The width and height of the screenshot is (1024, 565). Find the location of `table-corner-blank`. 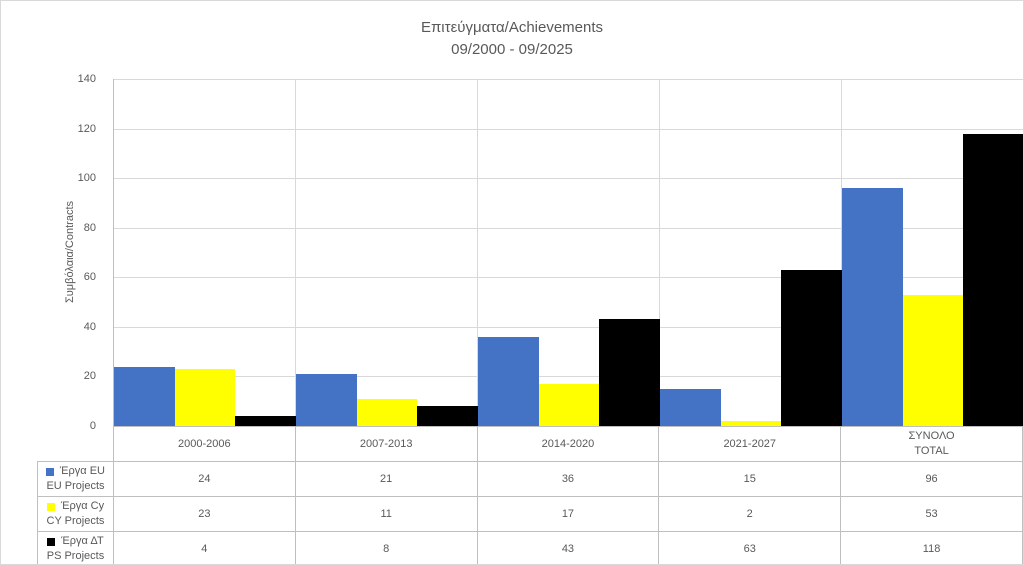

table-corner-blank is located at coordinates (75, 444).